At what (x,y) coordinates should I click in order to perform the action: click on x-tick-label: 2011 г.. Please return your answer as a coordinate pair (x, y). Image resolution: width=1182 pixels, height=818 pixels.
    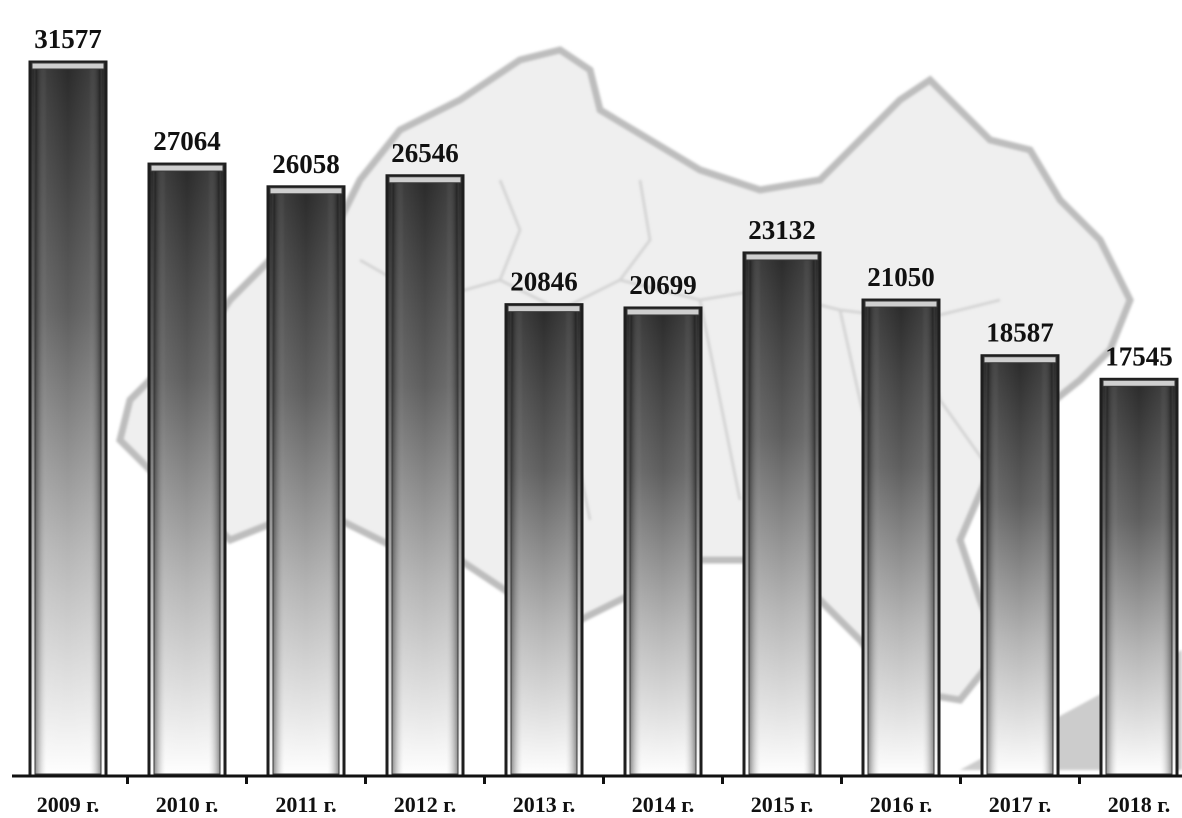
    Looking at the image, I should click on (305, 804).